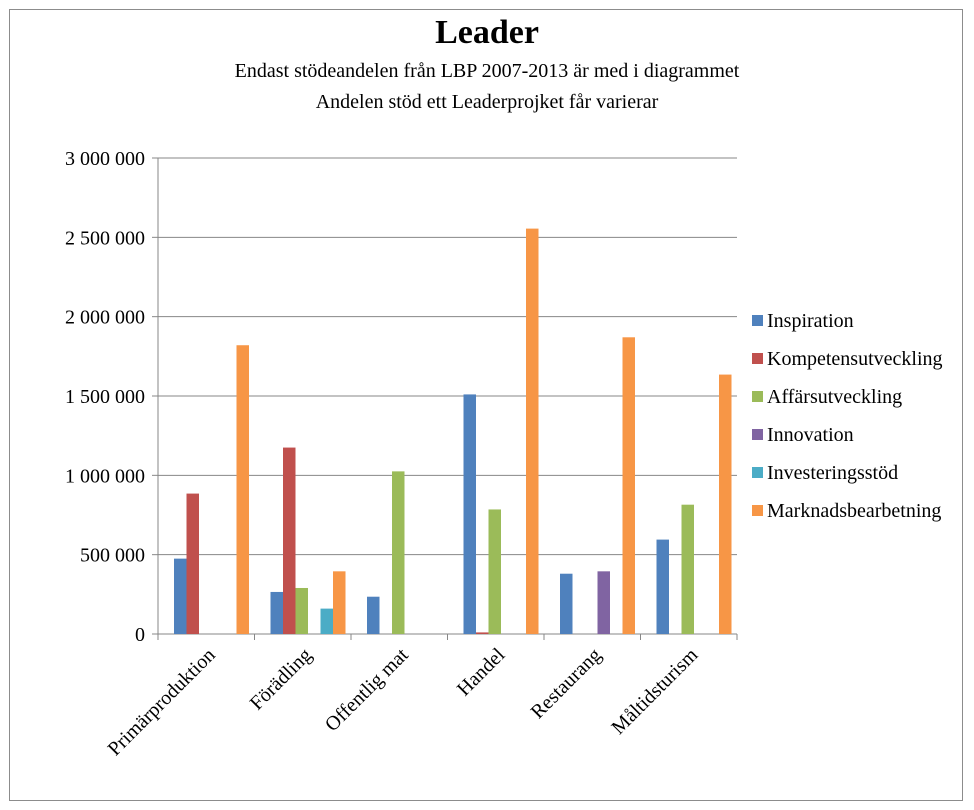  Describe the element at coordinates (140, 635) in the screenshot. I see `y-tick-label: 0` at that location.